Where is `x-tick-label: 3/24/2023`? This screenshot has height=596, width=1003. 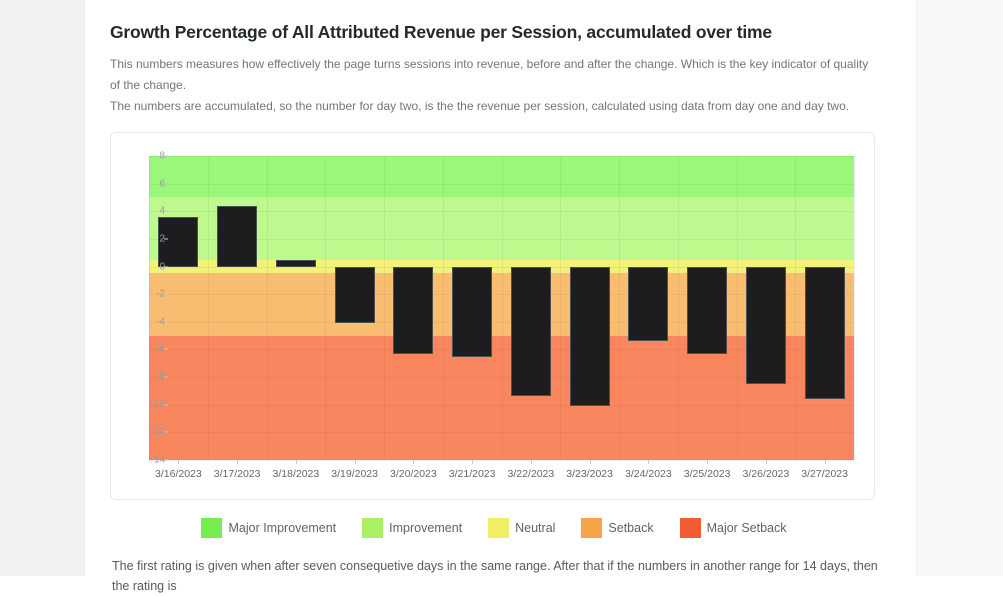 x-tick-label: 3/24/2023 is located at coordinates (648, 474).